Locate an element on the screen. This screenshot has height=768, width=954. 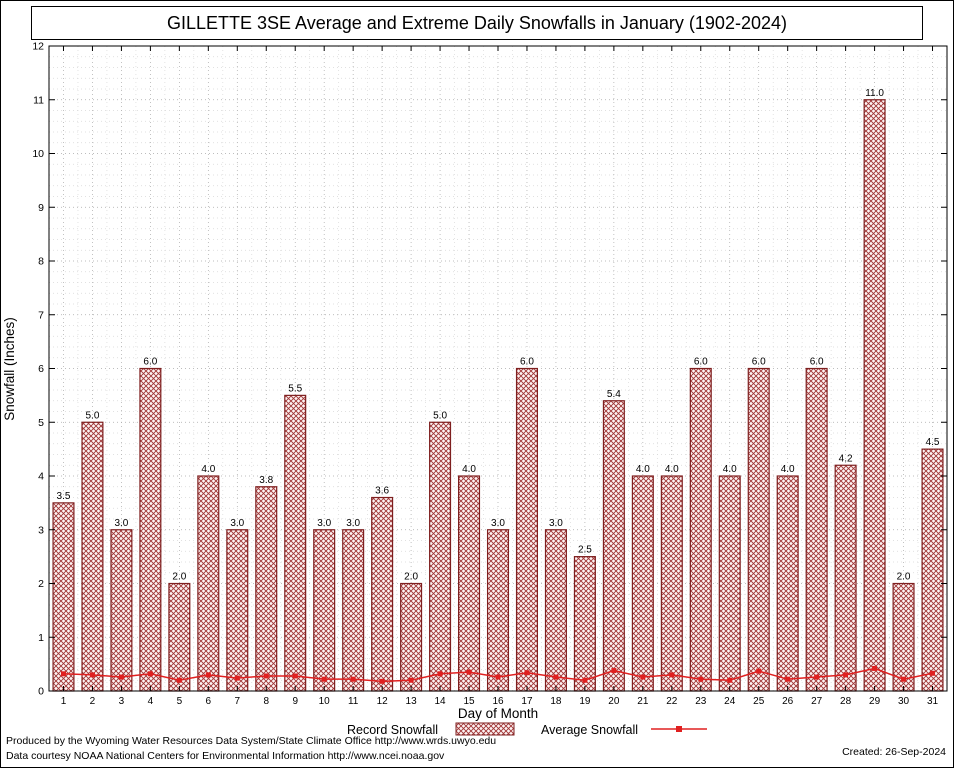
created-date: Created: 26-Sep-2024 is located at coordinates (894, 752).